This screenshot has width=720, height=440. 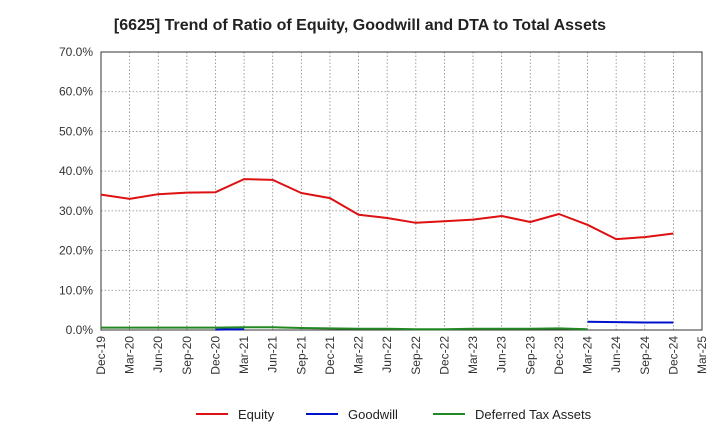 What do you see at coordinates (373, 414) in the screenshot?
I see `legend-label: Goodwill` at bounding box center [373, 414].